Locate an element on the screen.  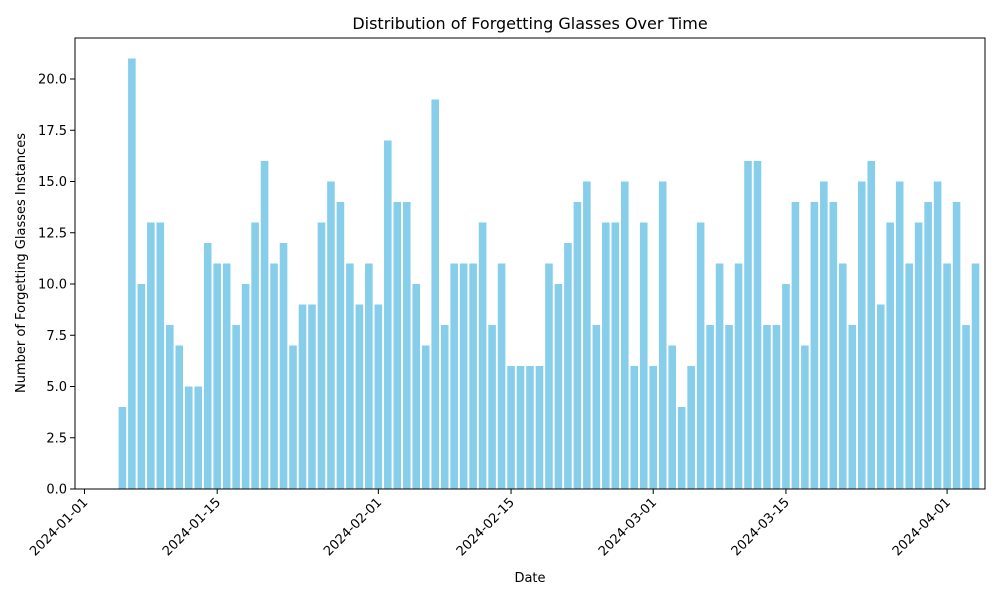
x-tick-label: 2024-03-01 is located at coordinates (628, 527).